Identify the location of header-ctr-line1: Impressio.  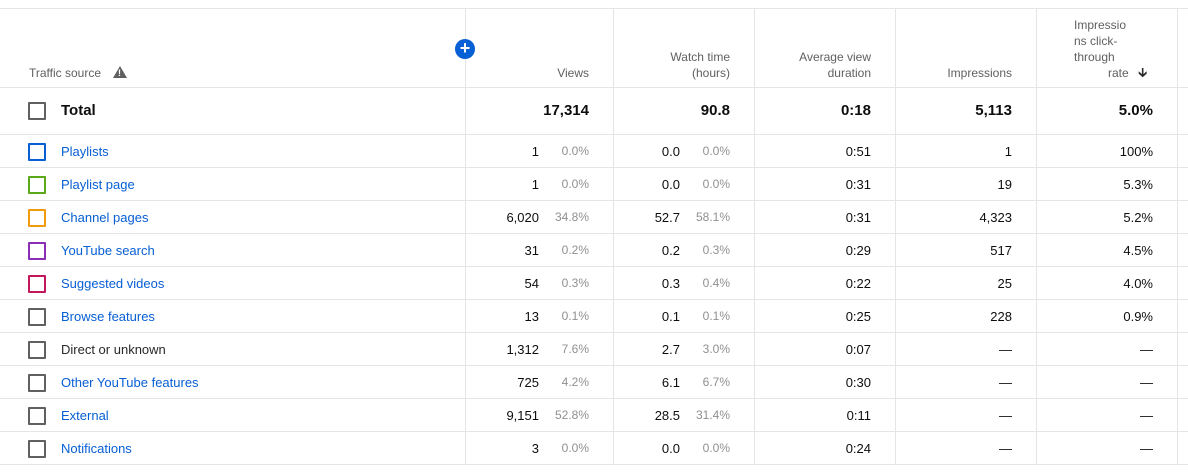
(1100, 25).